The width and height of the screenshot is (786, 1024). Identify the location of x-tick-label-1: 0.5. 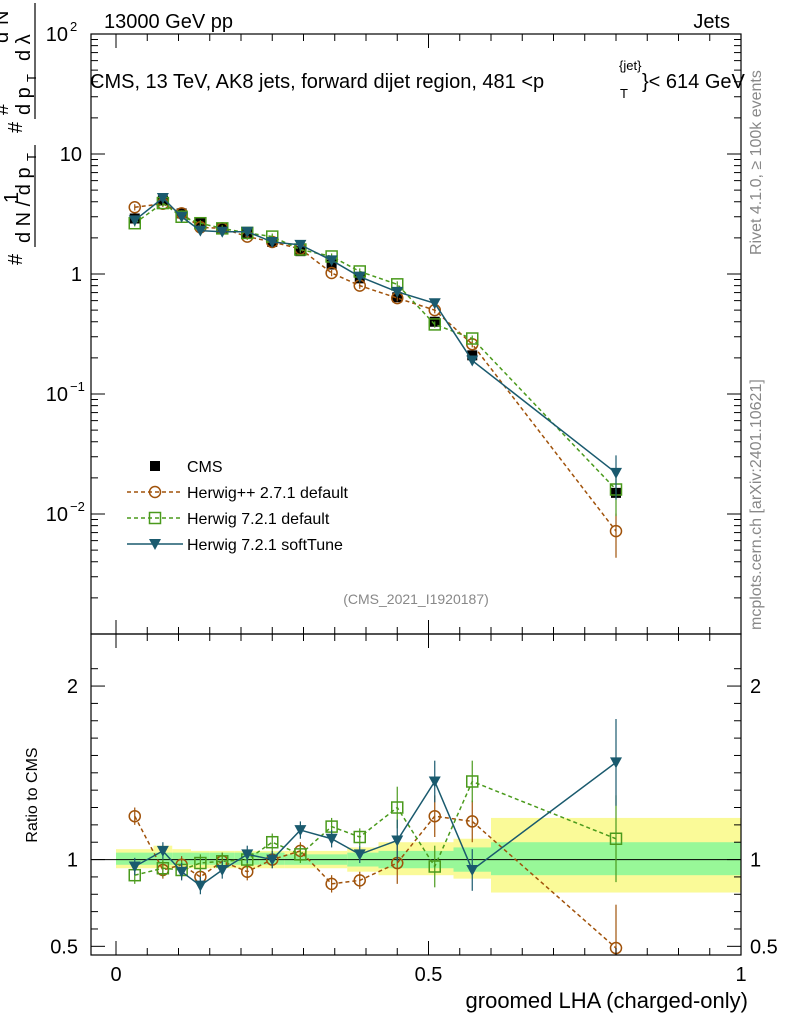
(429, 975).